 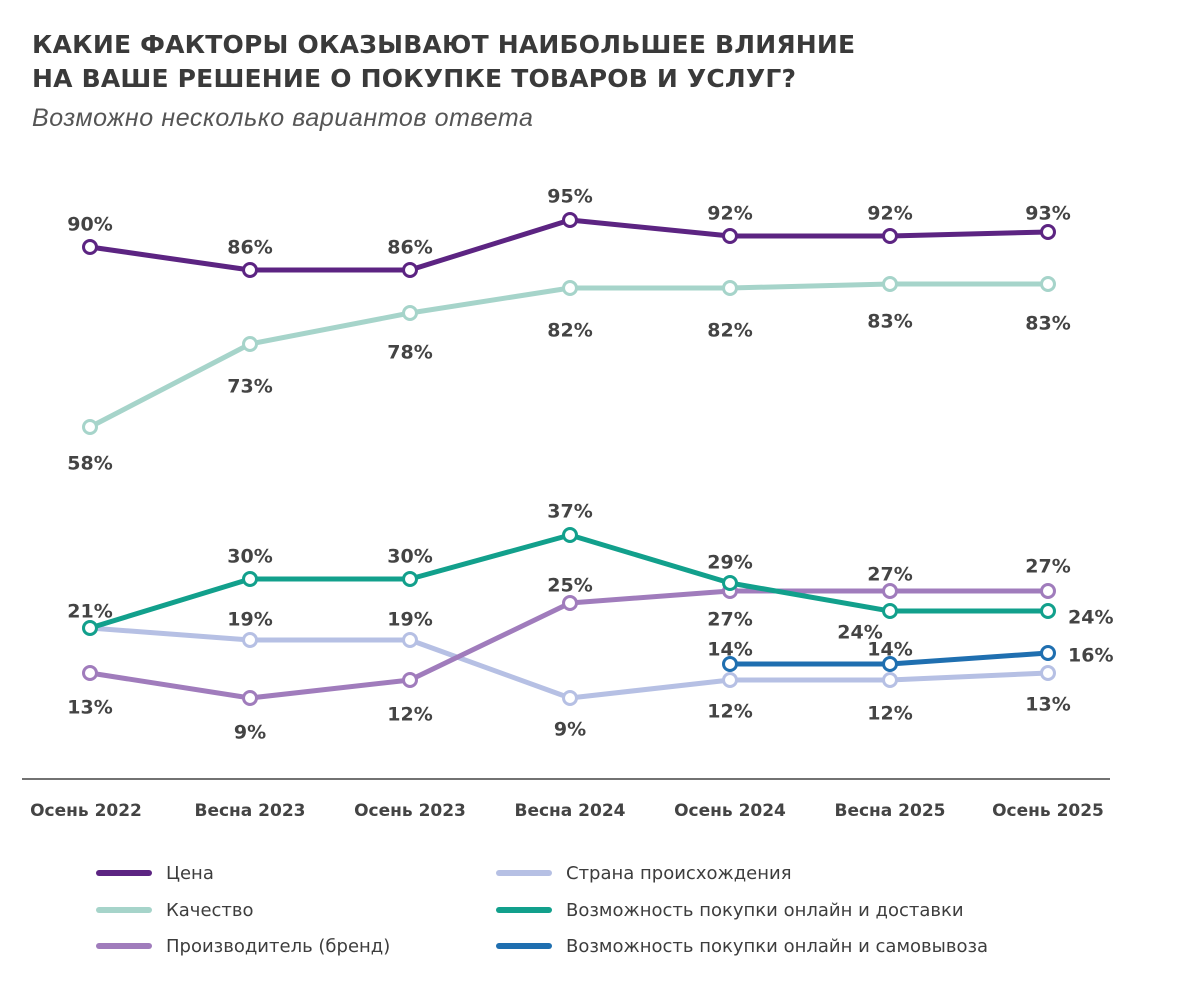 I want to click on data-label-s5-2: 30%, so click(x=249, y=557).